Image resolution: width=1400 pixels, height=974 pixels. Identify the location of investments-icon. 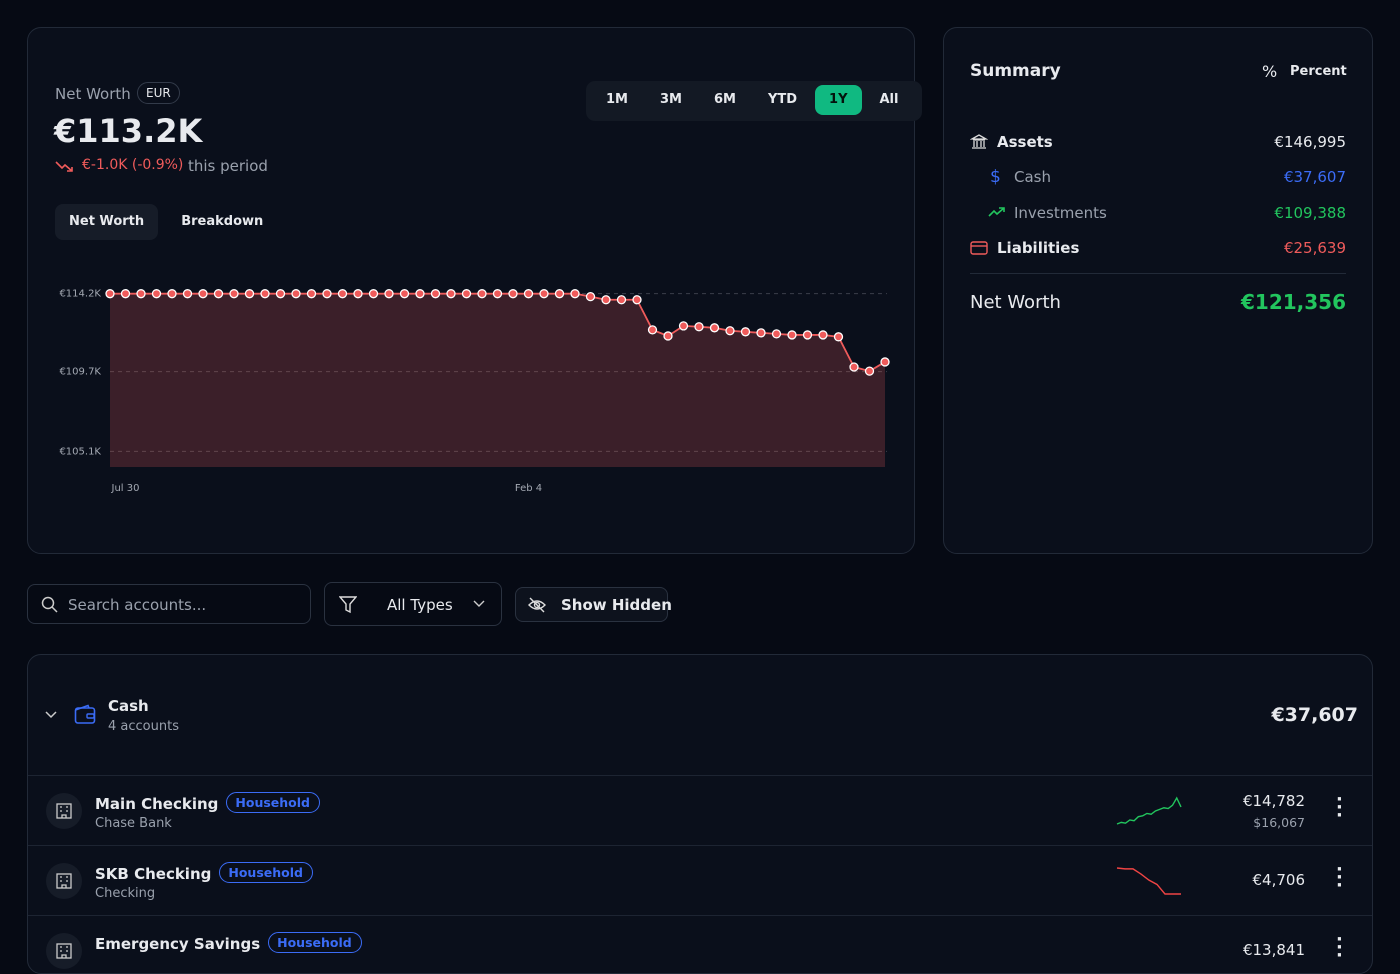
(996, 212).